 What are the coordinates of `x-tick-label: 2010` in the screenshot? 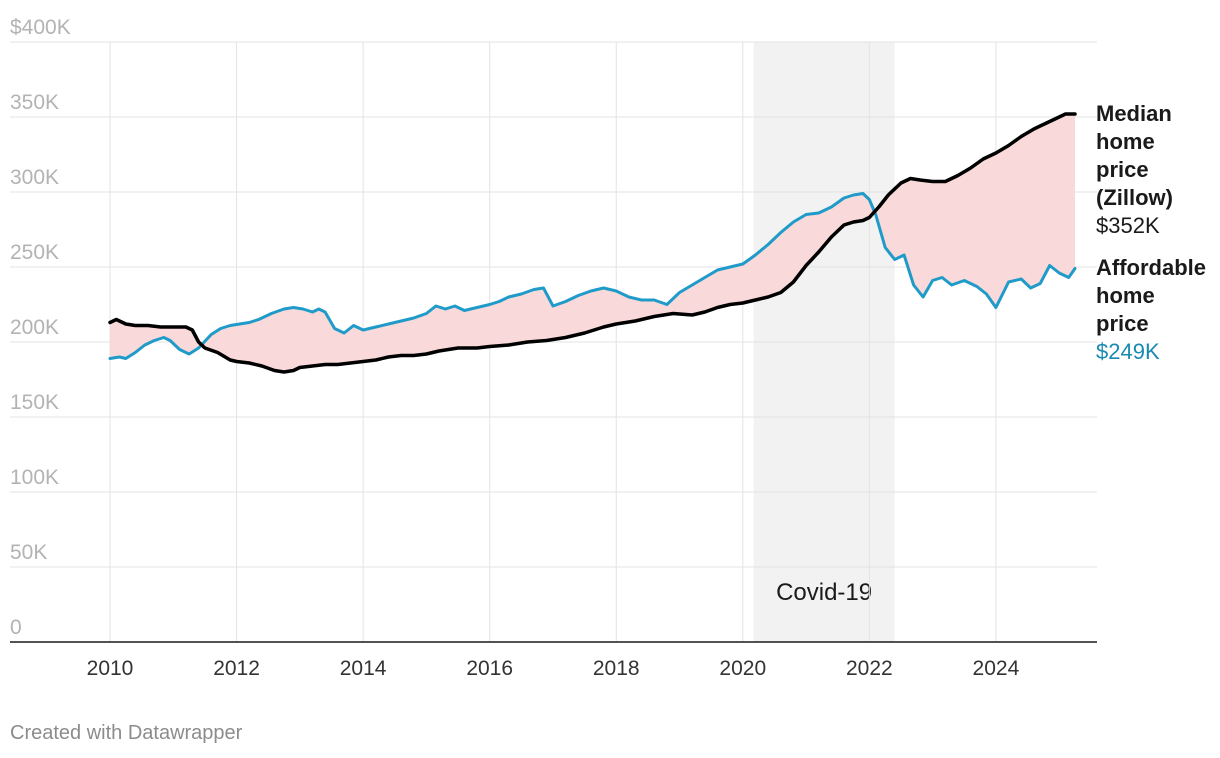 It's located at (110, 668).